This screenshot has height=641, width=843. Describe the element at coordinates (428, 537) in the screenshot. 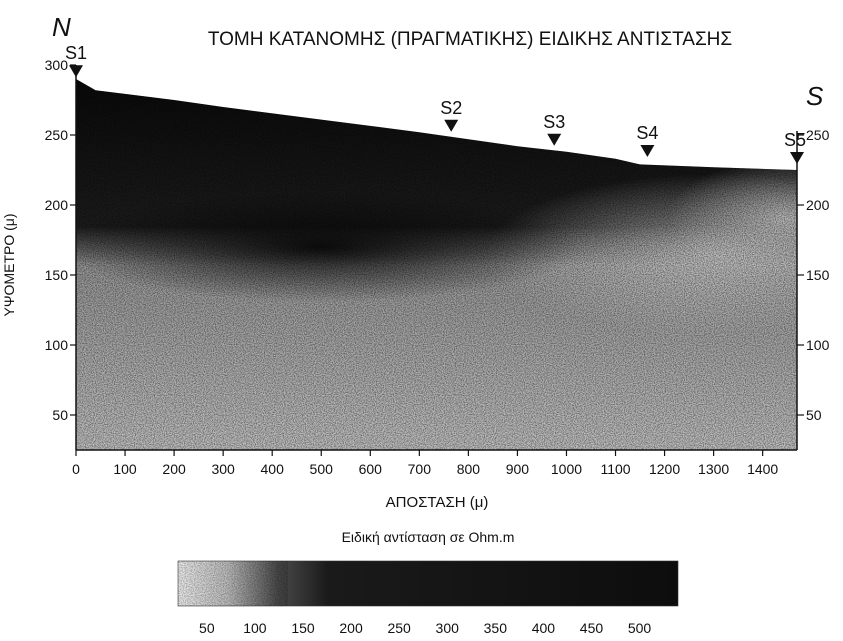

I see `colorbar-label: Ειδική αντίσταση σε Ohm.m` at that location.